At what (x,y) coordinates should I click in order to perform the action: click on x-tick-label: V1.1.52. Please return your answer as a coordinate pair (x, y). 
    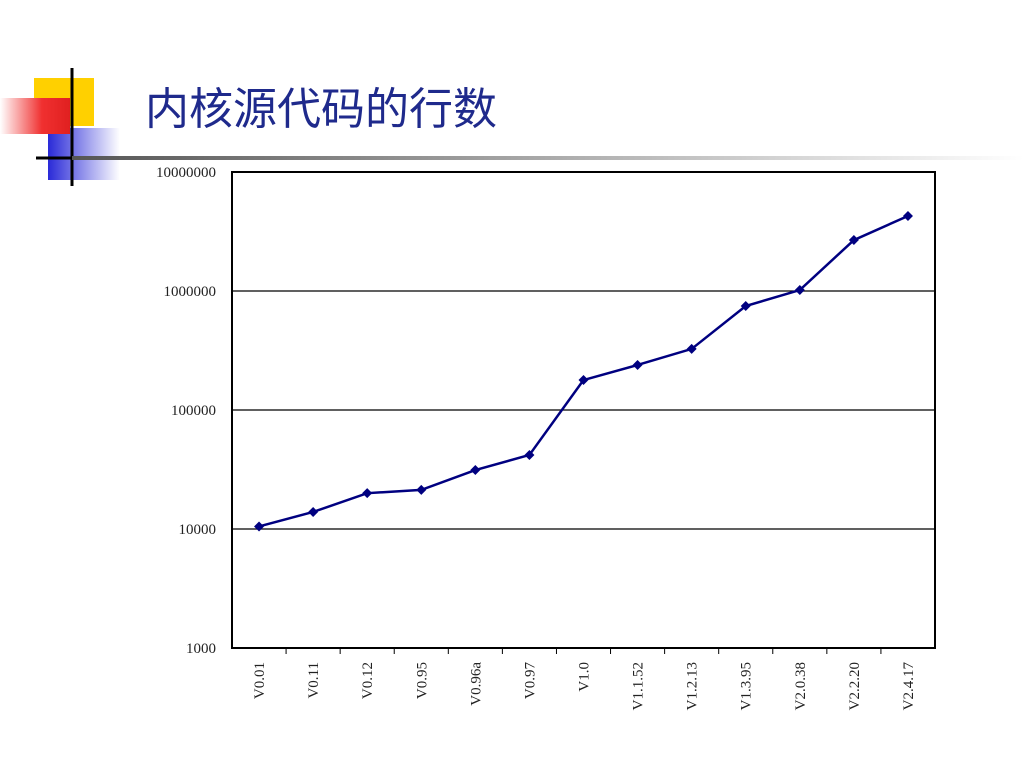
    Looking at the image, I should click on (639, 686).